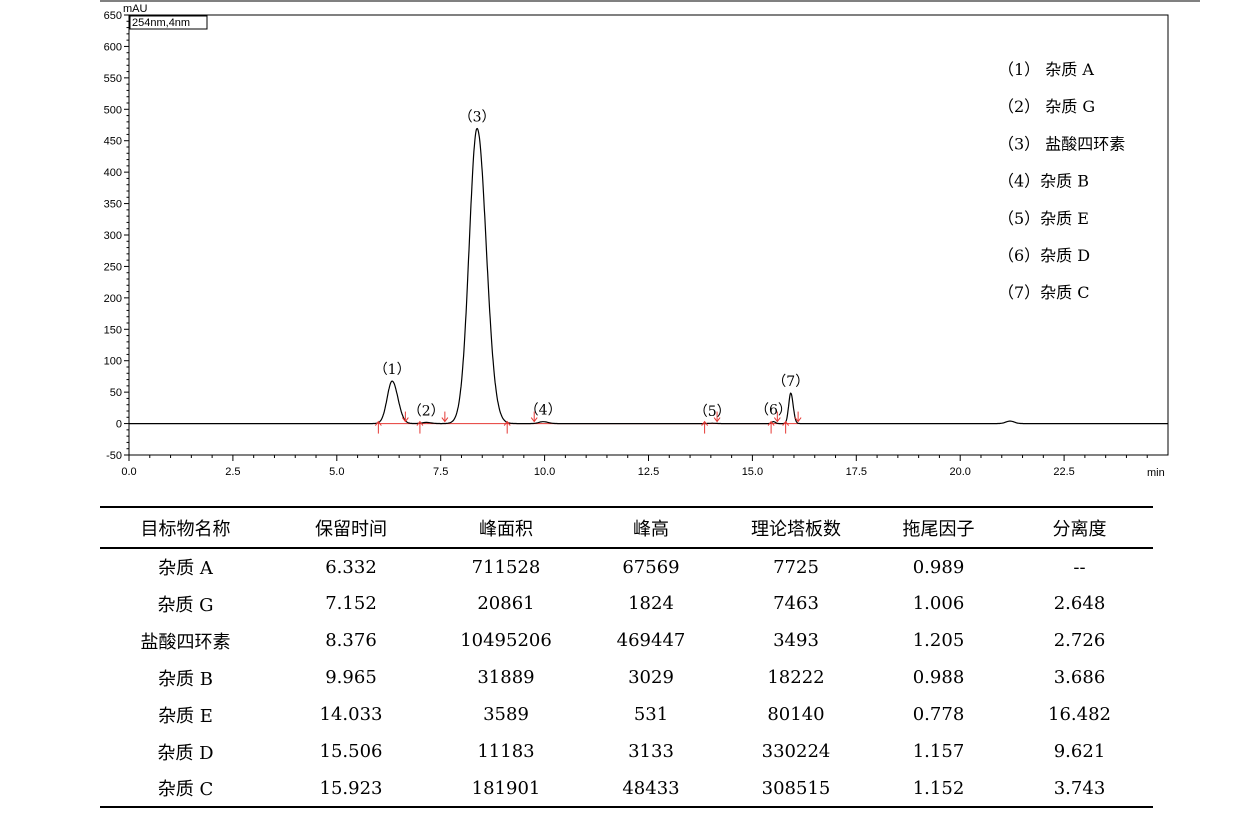 This screenshot has width=1260, height=814. I want to click on y-tick-label: -50, so click(114, 456).